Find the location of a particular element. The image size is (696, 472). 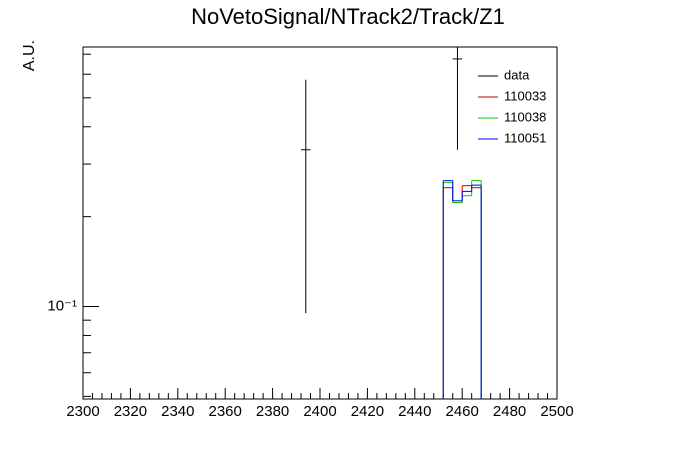

x-tick-label: 2400 is located at coordinates (319, 411).